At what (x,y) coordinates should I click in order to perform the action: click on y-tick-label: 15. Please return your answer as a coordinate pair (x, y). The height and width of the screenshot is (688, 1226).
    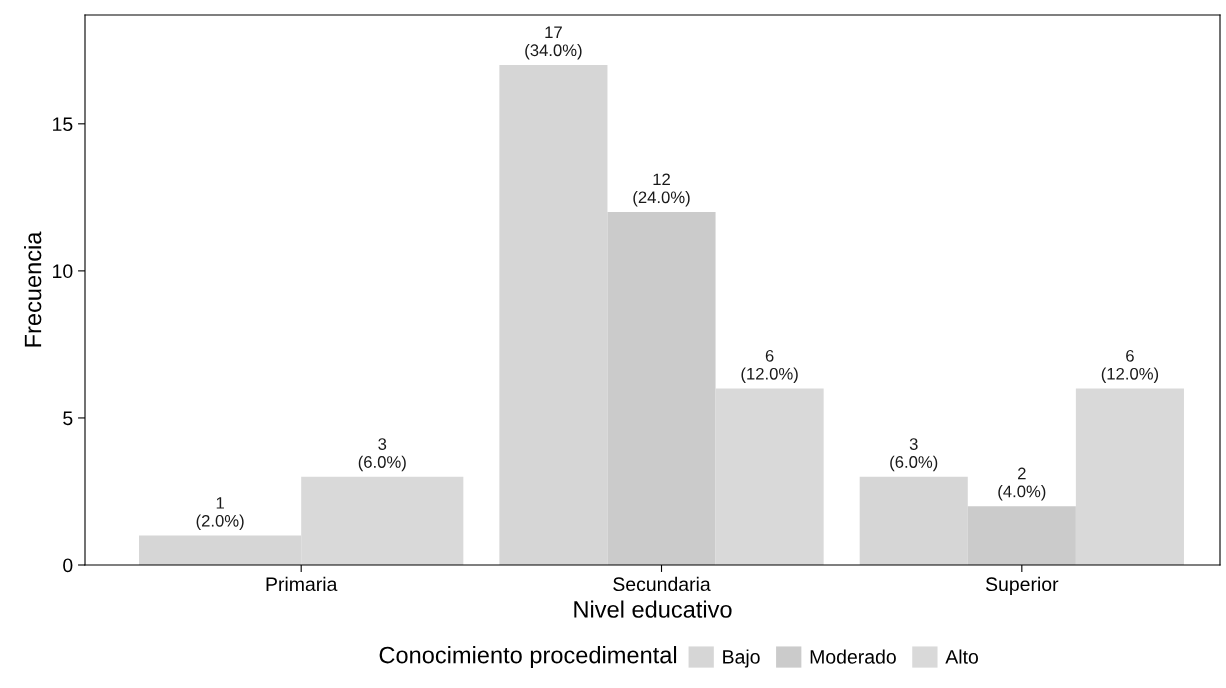
    Looking at the image, I should click on (63, 124).